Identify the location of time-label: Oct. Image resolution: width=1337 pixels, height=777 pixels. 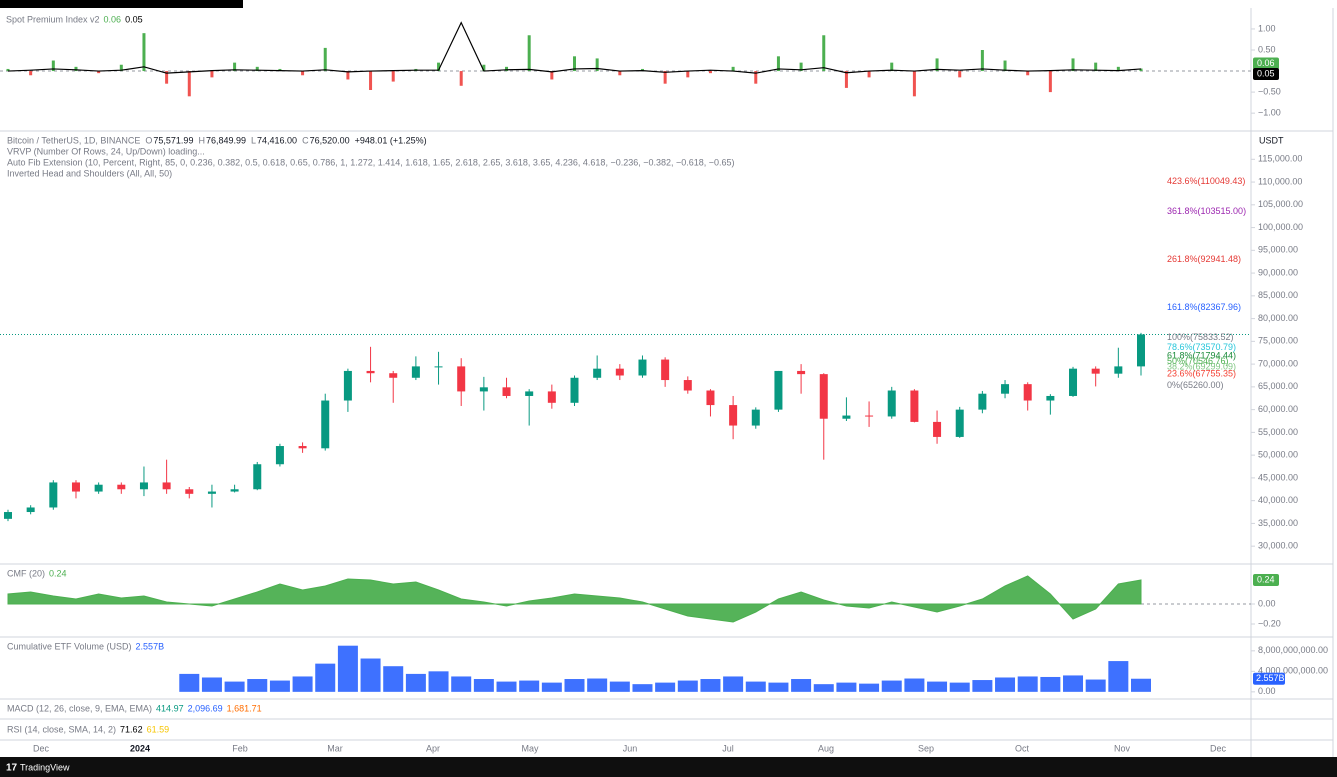
(1022, 748).